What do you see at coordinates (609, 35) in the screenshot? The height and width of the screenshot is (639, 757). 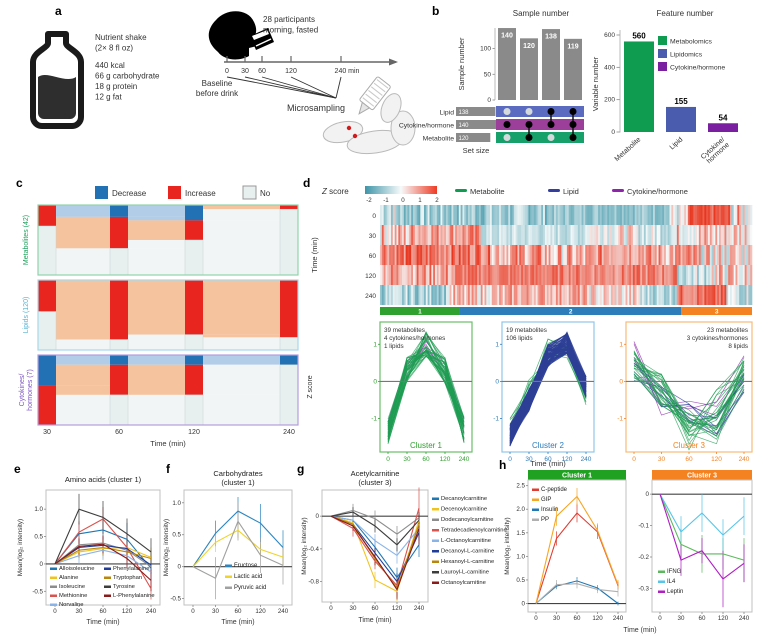 I see `tick-label: 600` at bounding box center [609, 35].